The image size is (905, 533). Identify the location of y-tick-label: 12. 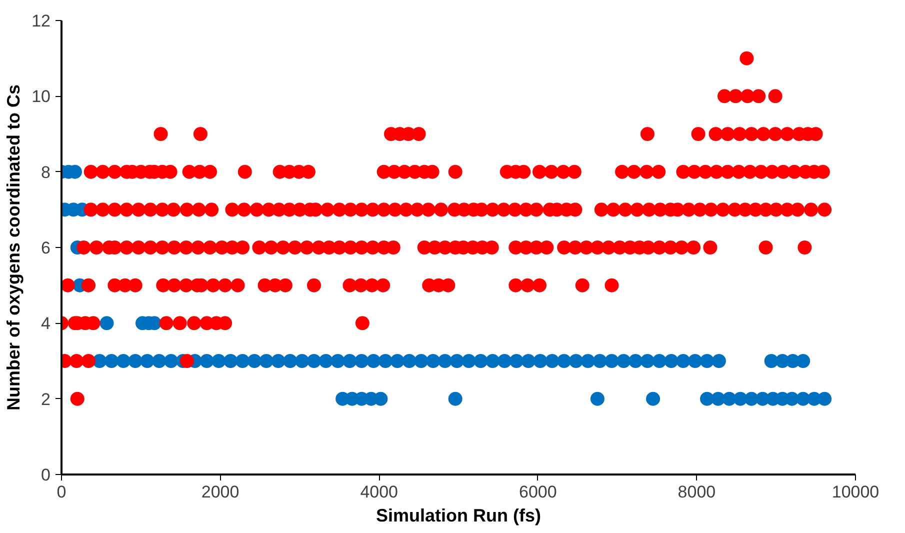
(41, 21).